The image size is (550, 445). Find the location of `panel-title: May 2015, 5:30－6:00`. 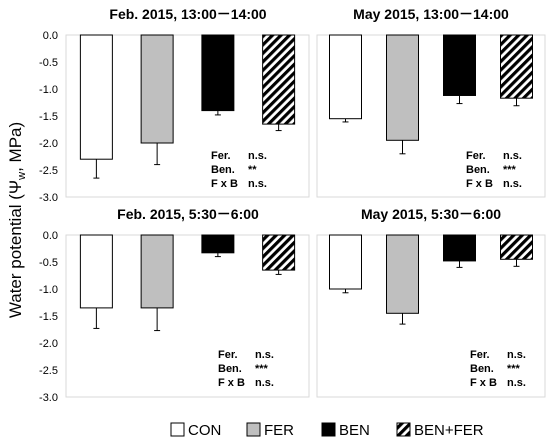

panel-title: May 2015, 5:30－6:00 is located at coordinates (431, 214).